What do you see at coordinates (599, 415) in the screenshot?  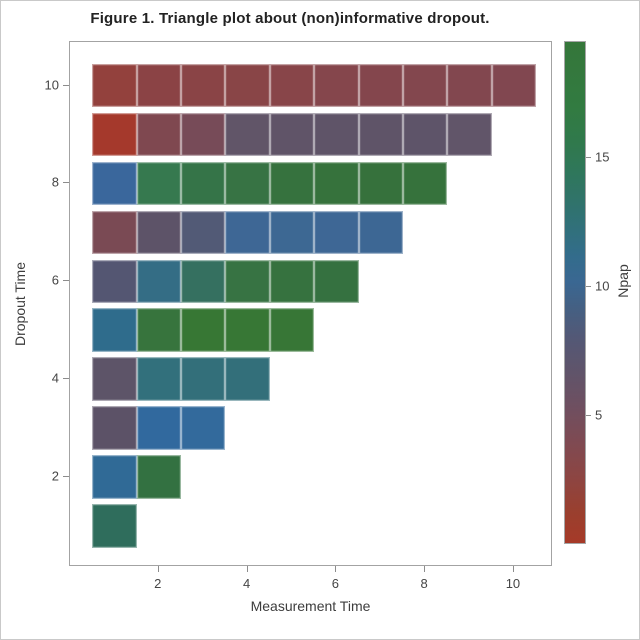 I see `legend-tick-label: 5` at bounding box center [599, 415].